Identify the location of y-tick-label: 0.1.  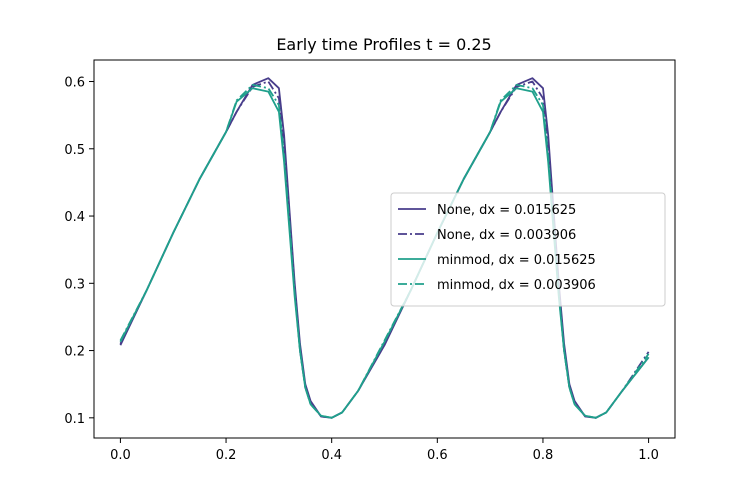
(74, 419).